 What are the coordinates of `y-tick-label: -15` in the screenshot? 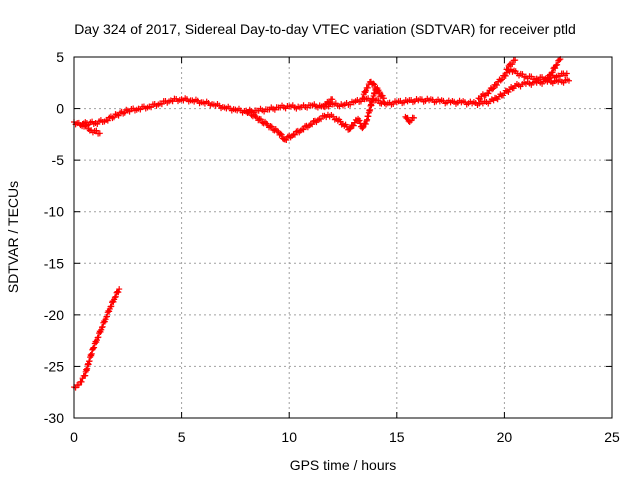 It's located at (54, 263).